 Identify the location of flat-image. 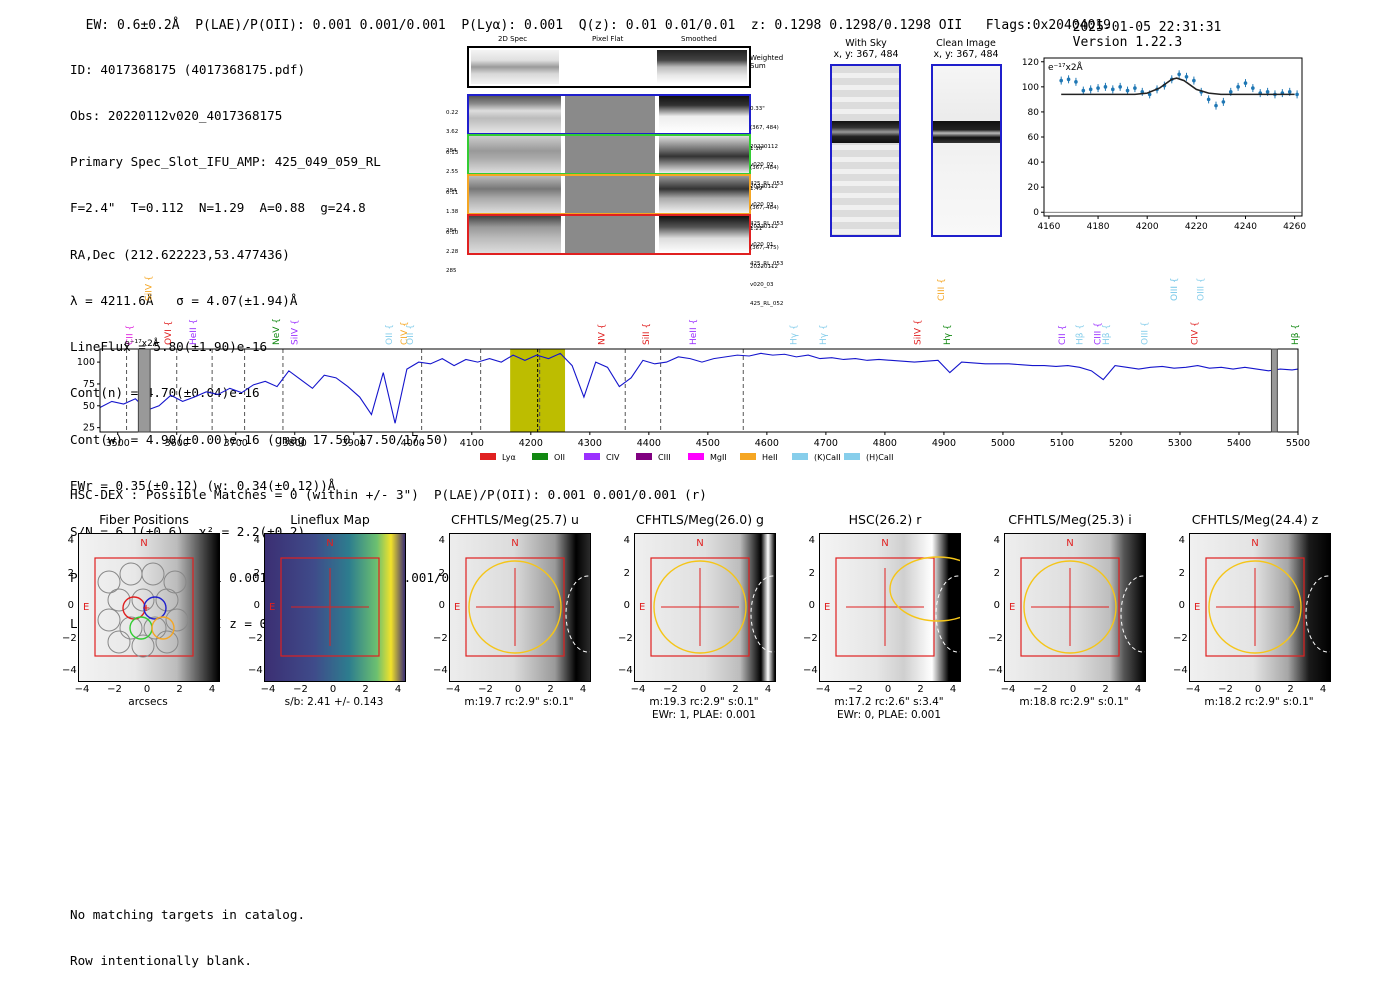
(610, 194).